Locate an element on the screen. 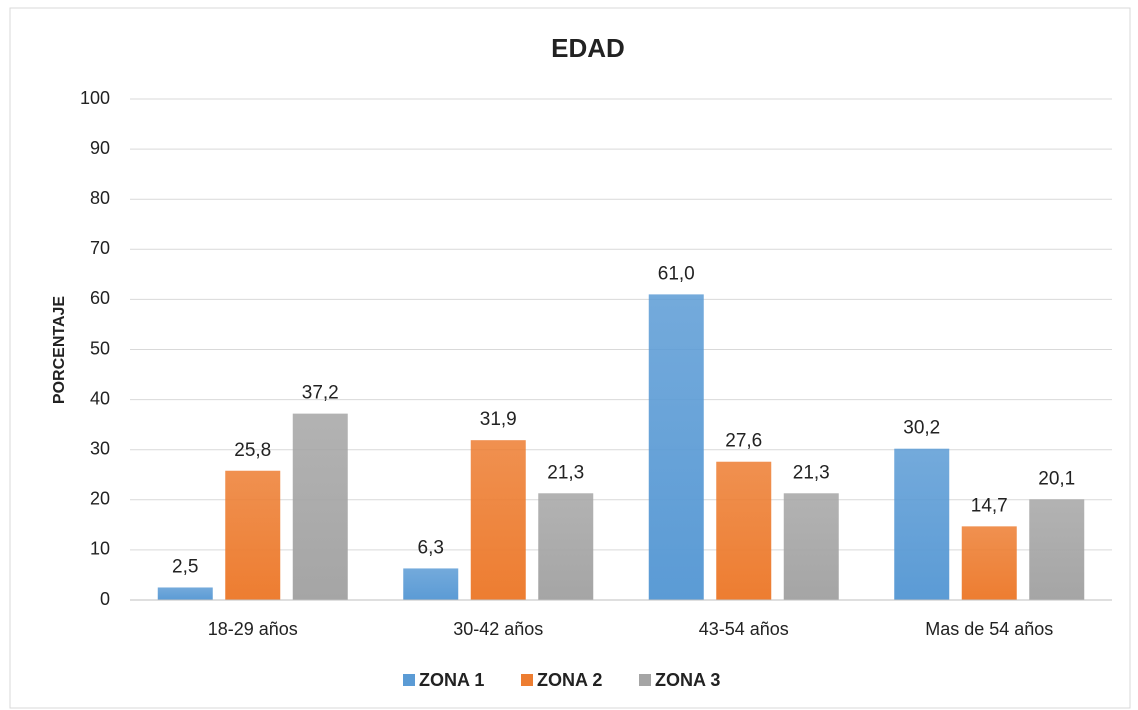 This screenshot has width=1138, height=710. x-tick-label: Mas de 54 años is located at coordinates (989, 629).